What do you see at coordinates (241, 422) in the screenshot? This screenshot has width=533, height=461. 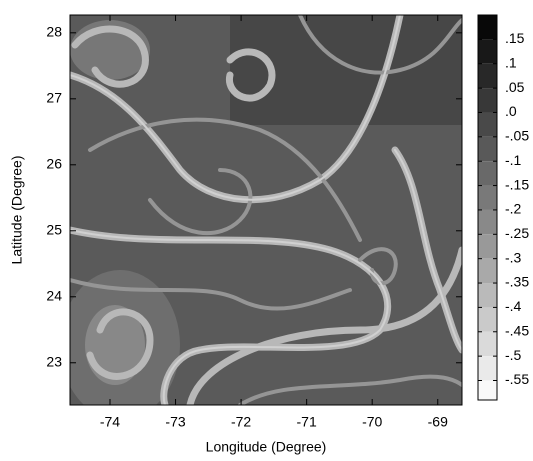 I see `x-tick-label: -72` at bounding box center [241, 422].